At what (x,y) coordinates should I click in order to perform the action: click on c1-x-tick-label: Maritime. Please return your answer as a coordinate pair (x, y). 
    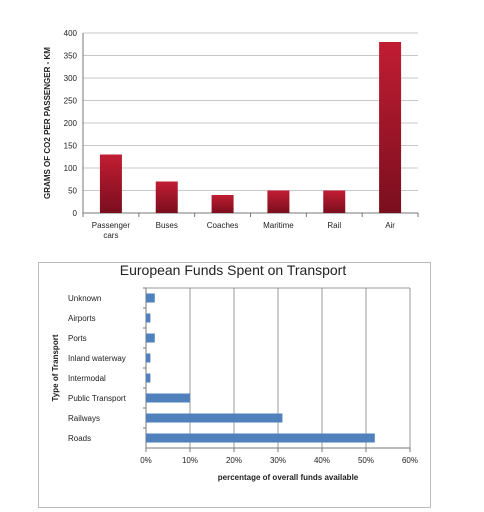
    Looking at the image, I should click on (278, 225).